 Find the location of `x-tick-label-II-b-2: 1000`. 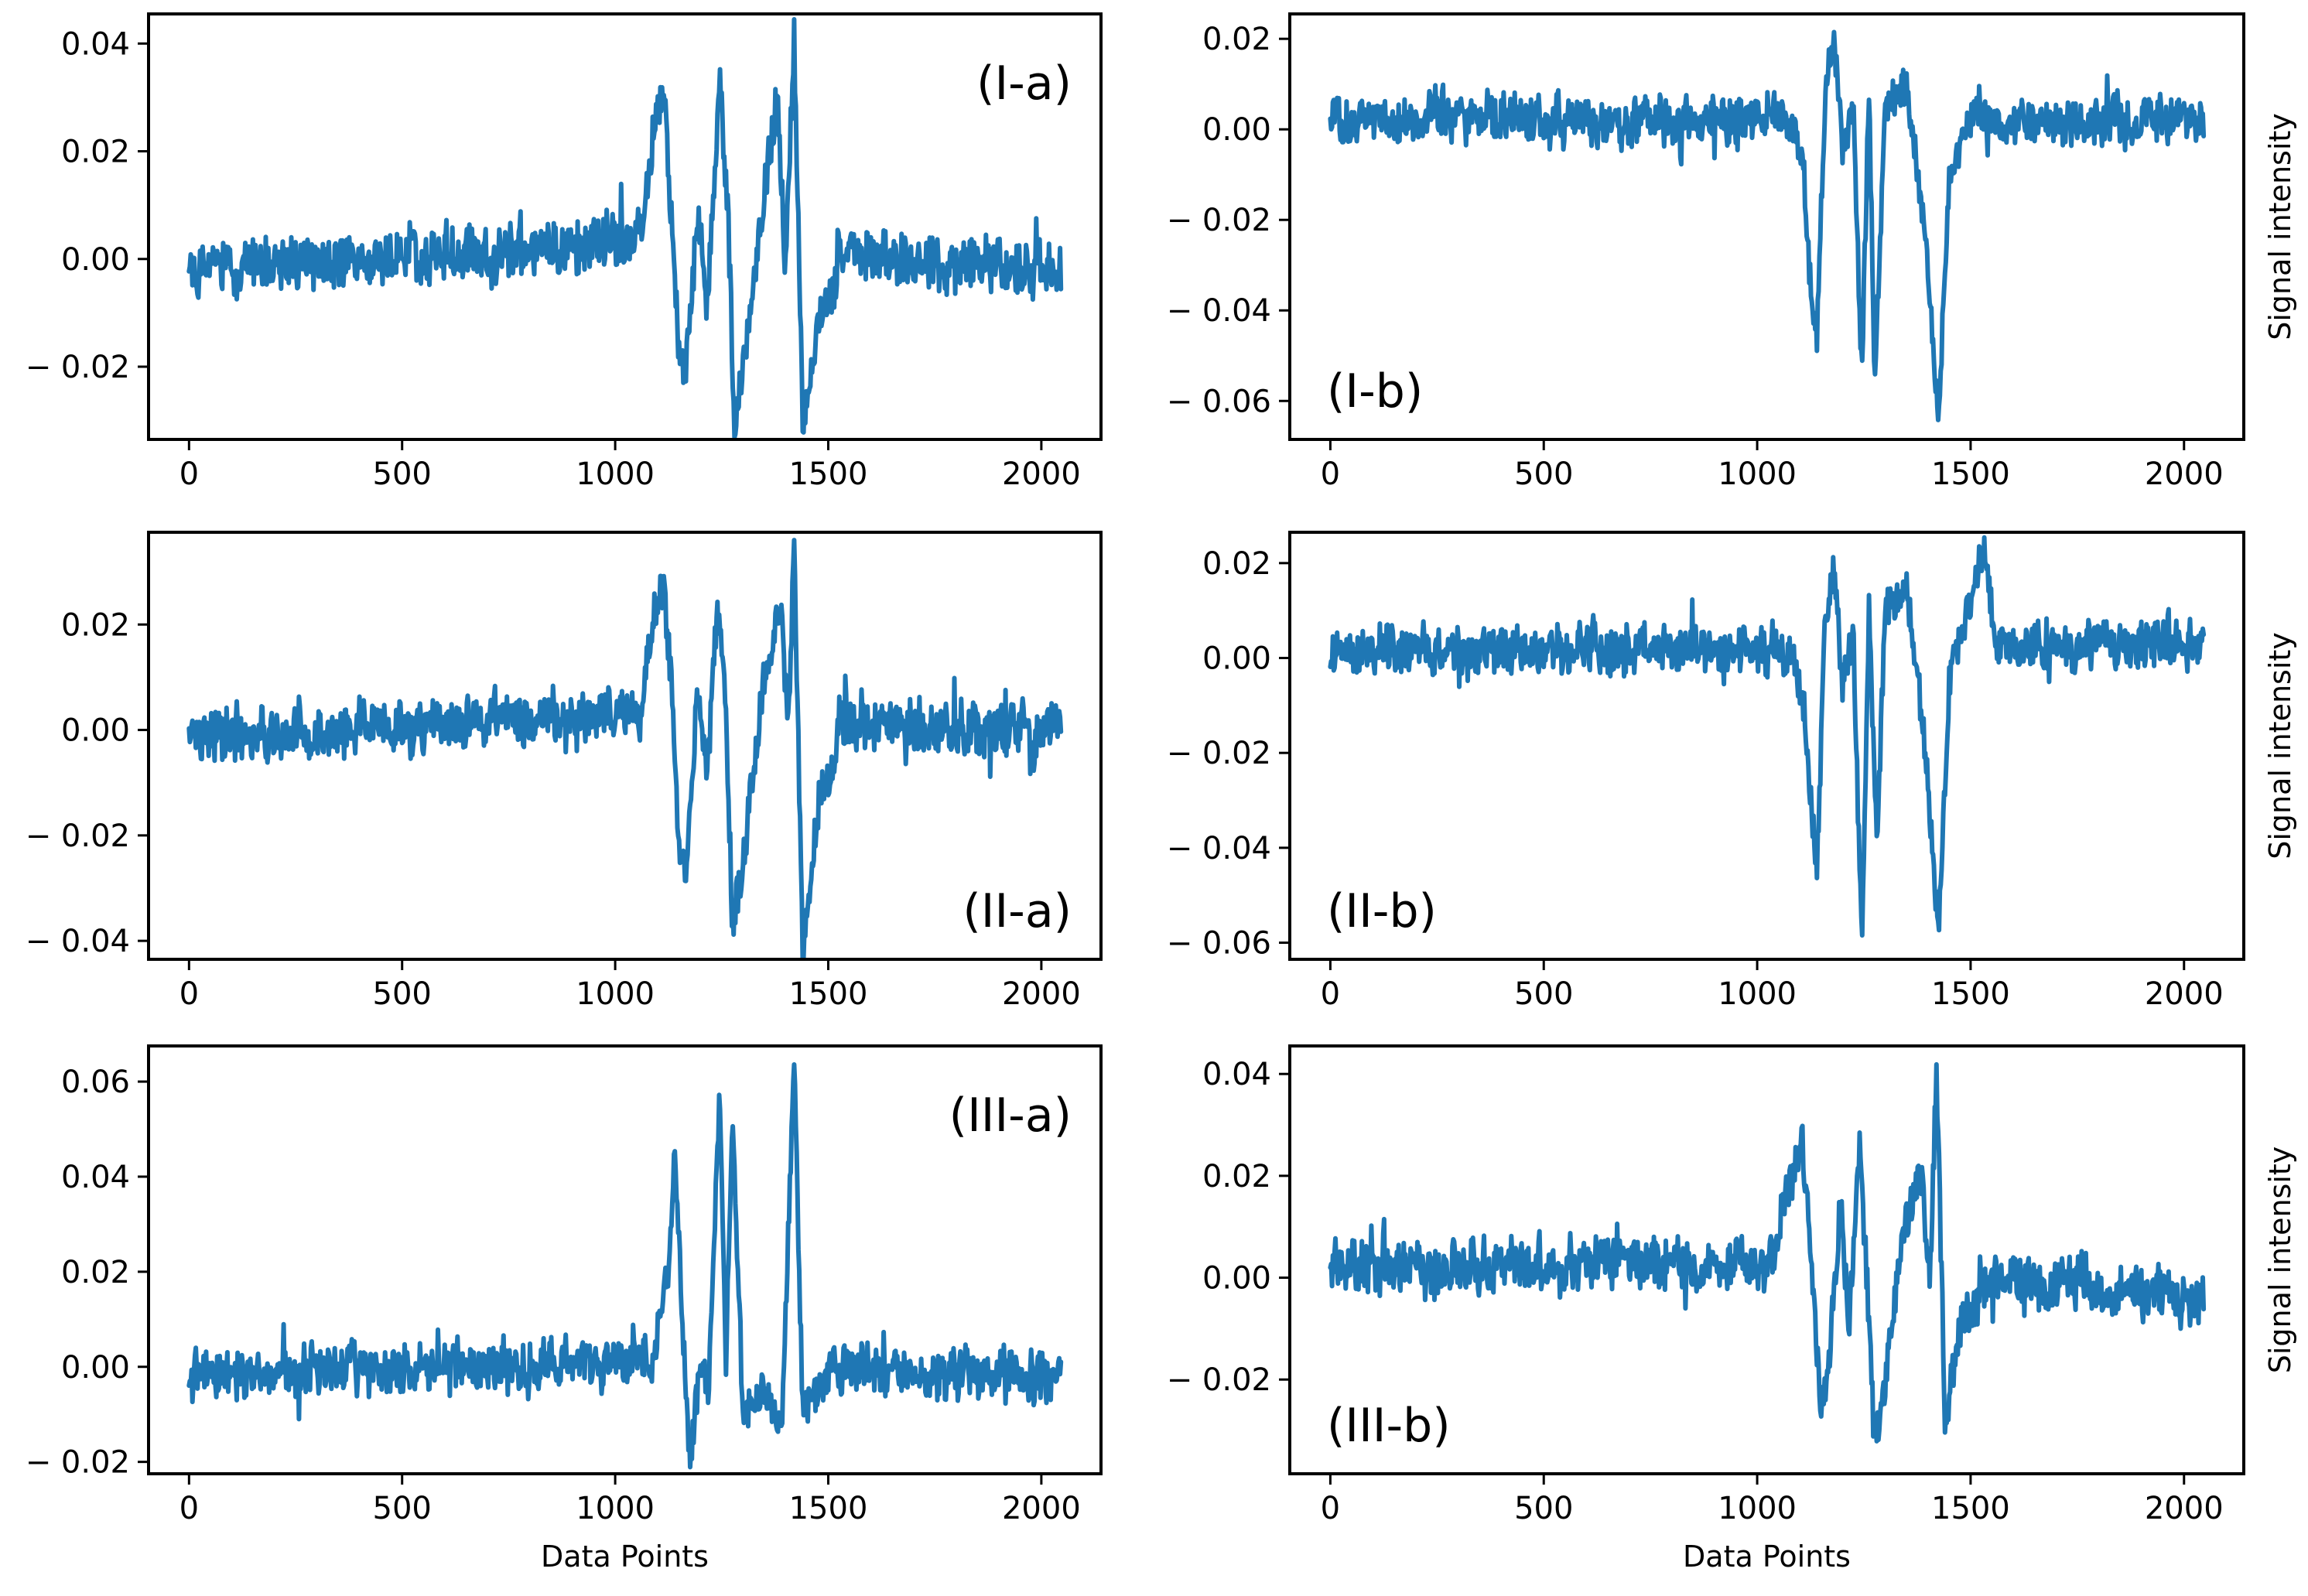

x-tick-label-II-b-2: 1000 is located at coordinates (1758, 994).